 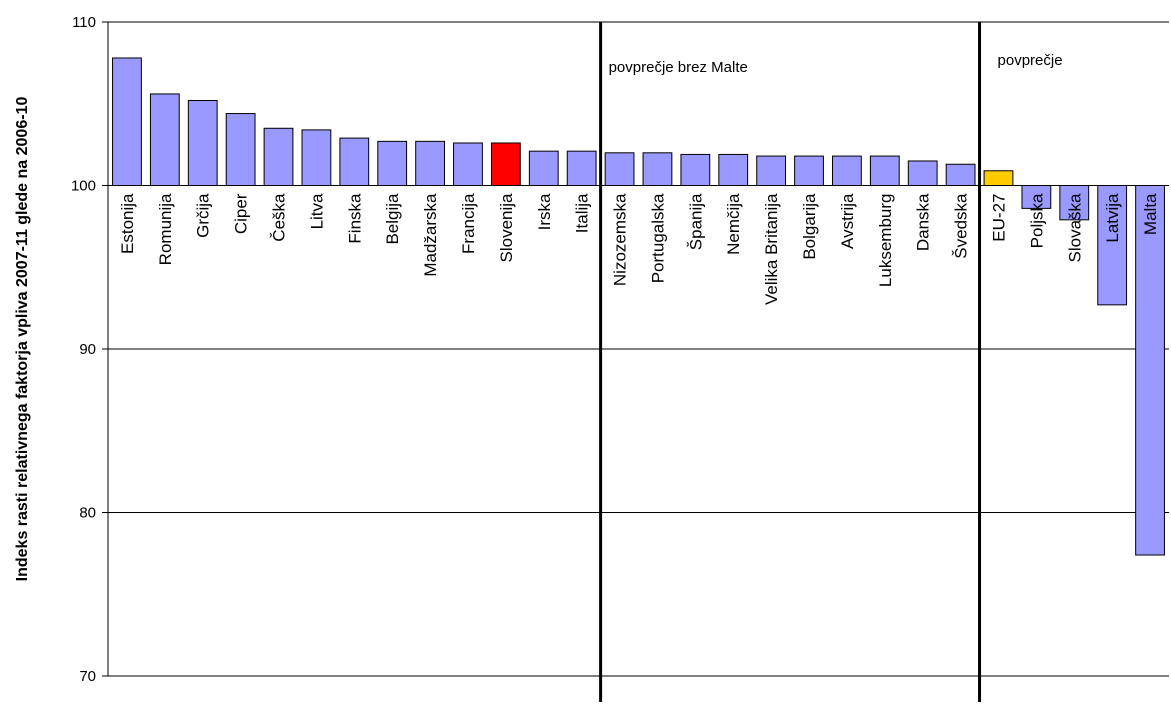 What do you see at coordinates (84, 22) in the screenshot?
I see `y-tick-label: 110` at bounding box center [84, 22].